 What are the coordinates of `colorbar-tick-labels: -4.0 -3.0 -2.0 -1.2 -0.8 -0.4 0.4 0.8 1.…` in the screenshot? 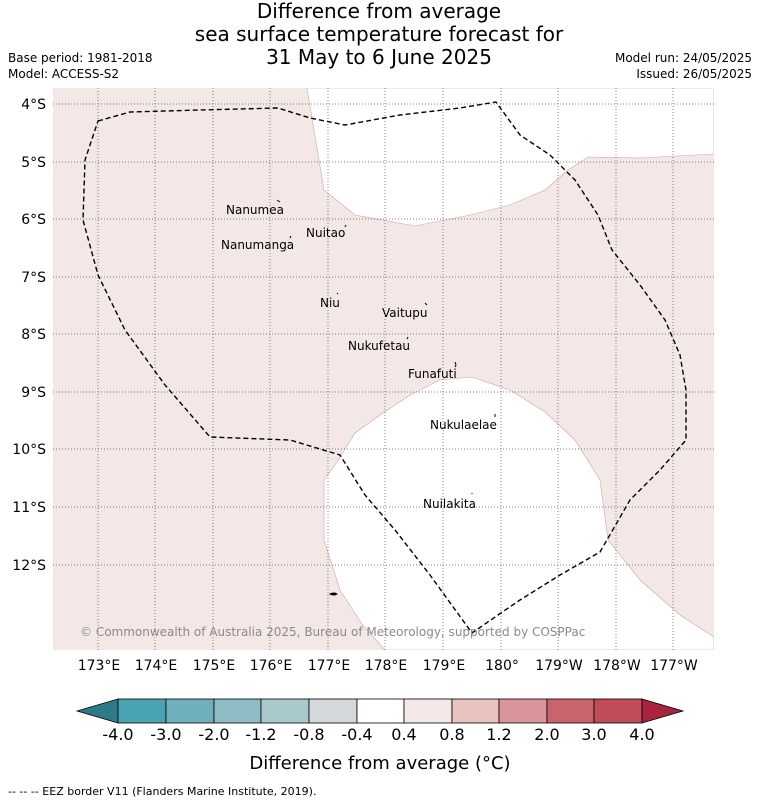 It's located at (378, 734).